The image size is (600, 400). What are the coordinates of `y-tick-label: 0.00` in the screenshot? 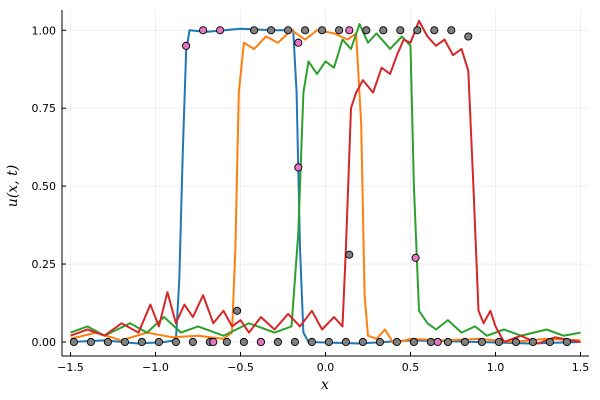 It's located at (44, 342).